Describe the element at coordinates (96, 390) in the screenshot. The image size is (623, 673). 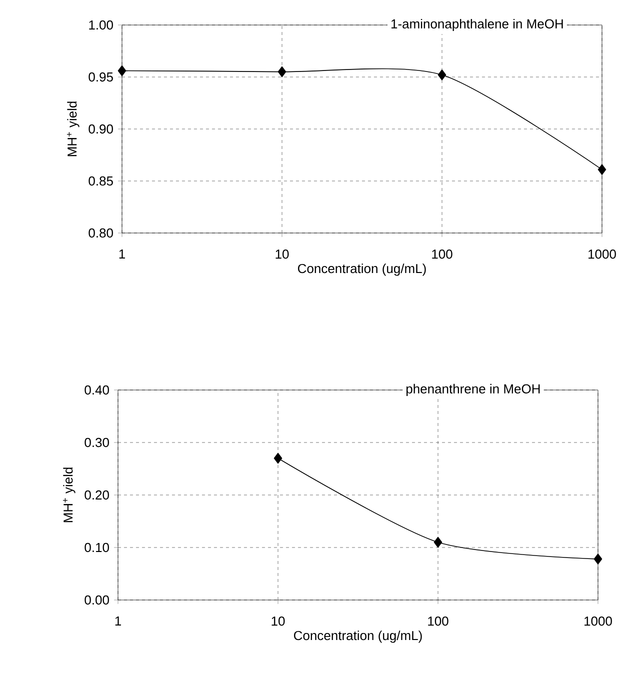
I see `y-tick-label: 0.40` at that location.